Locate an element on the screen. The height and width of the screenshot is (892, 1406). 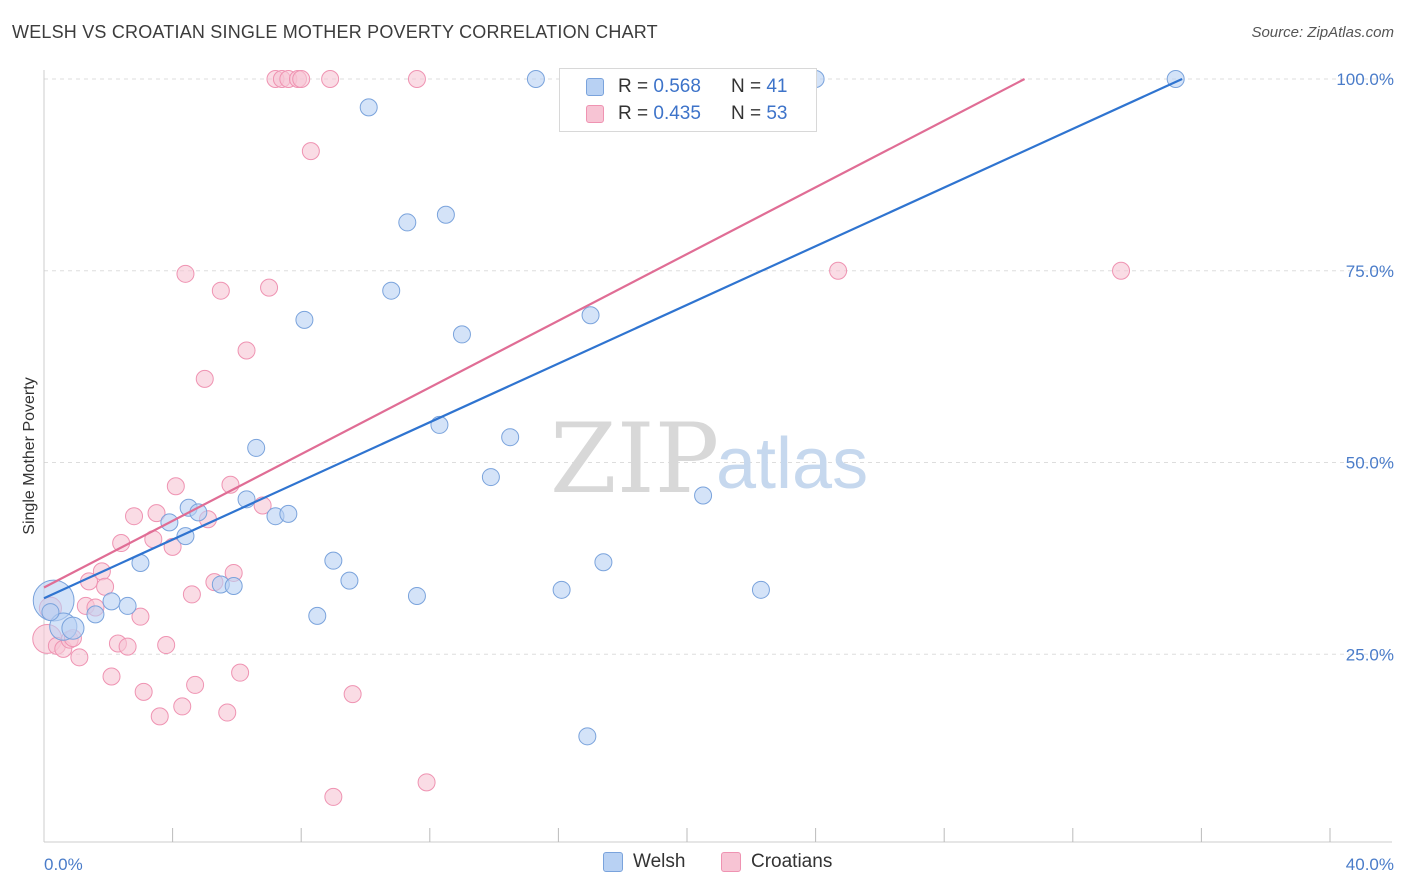
y-axis-title: Single Mother Poverty is located at coordinates (29, 455).